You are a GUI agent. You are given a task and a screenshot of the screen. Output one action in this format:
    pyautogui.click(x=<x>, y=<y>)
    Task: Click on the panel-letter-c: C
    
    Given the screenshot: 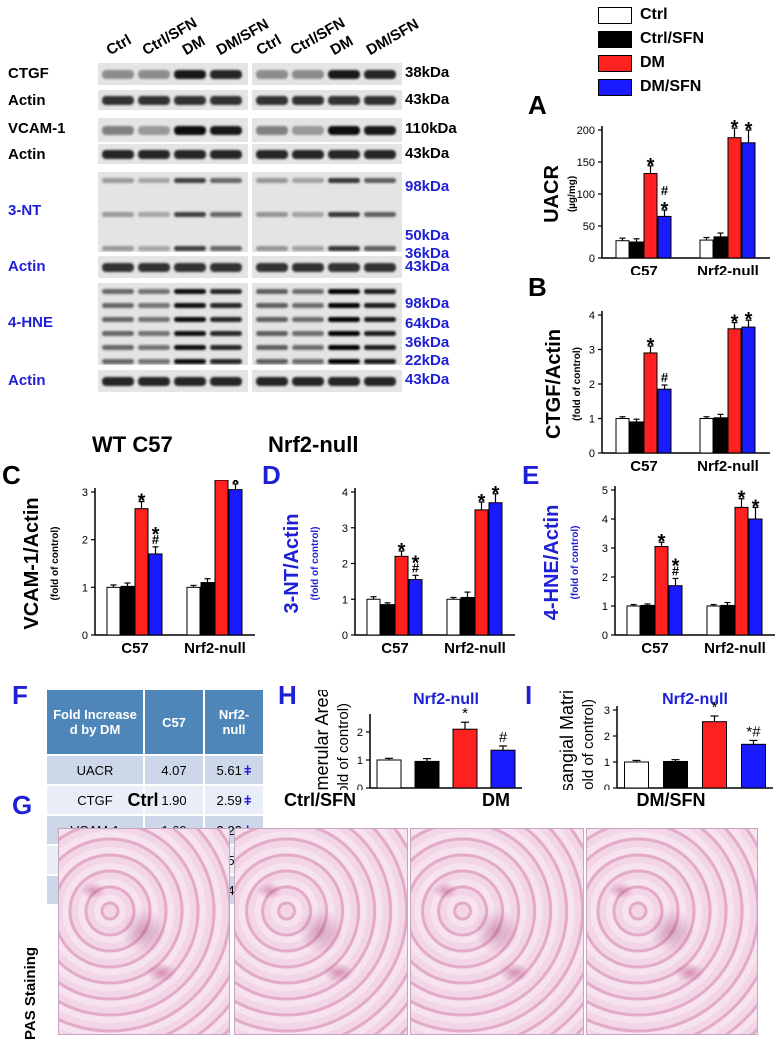 What is the action you would take?
    pyautogui.click(x=11, y=475)
    